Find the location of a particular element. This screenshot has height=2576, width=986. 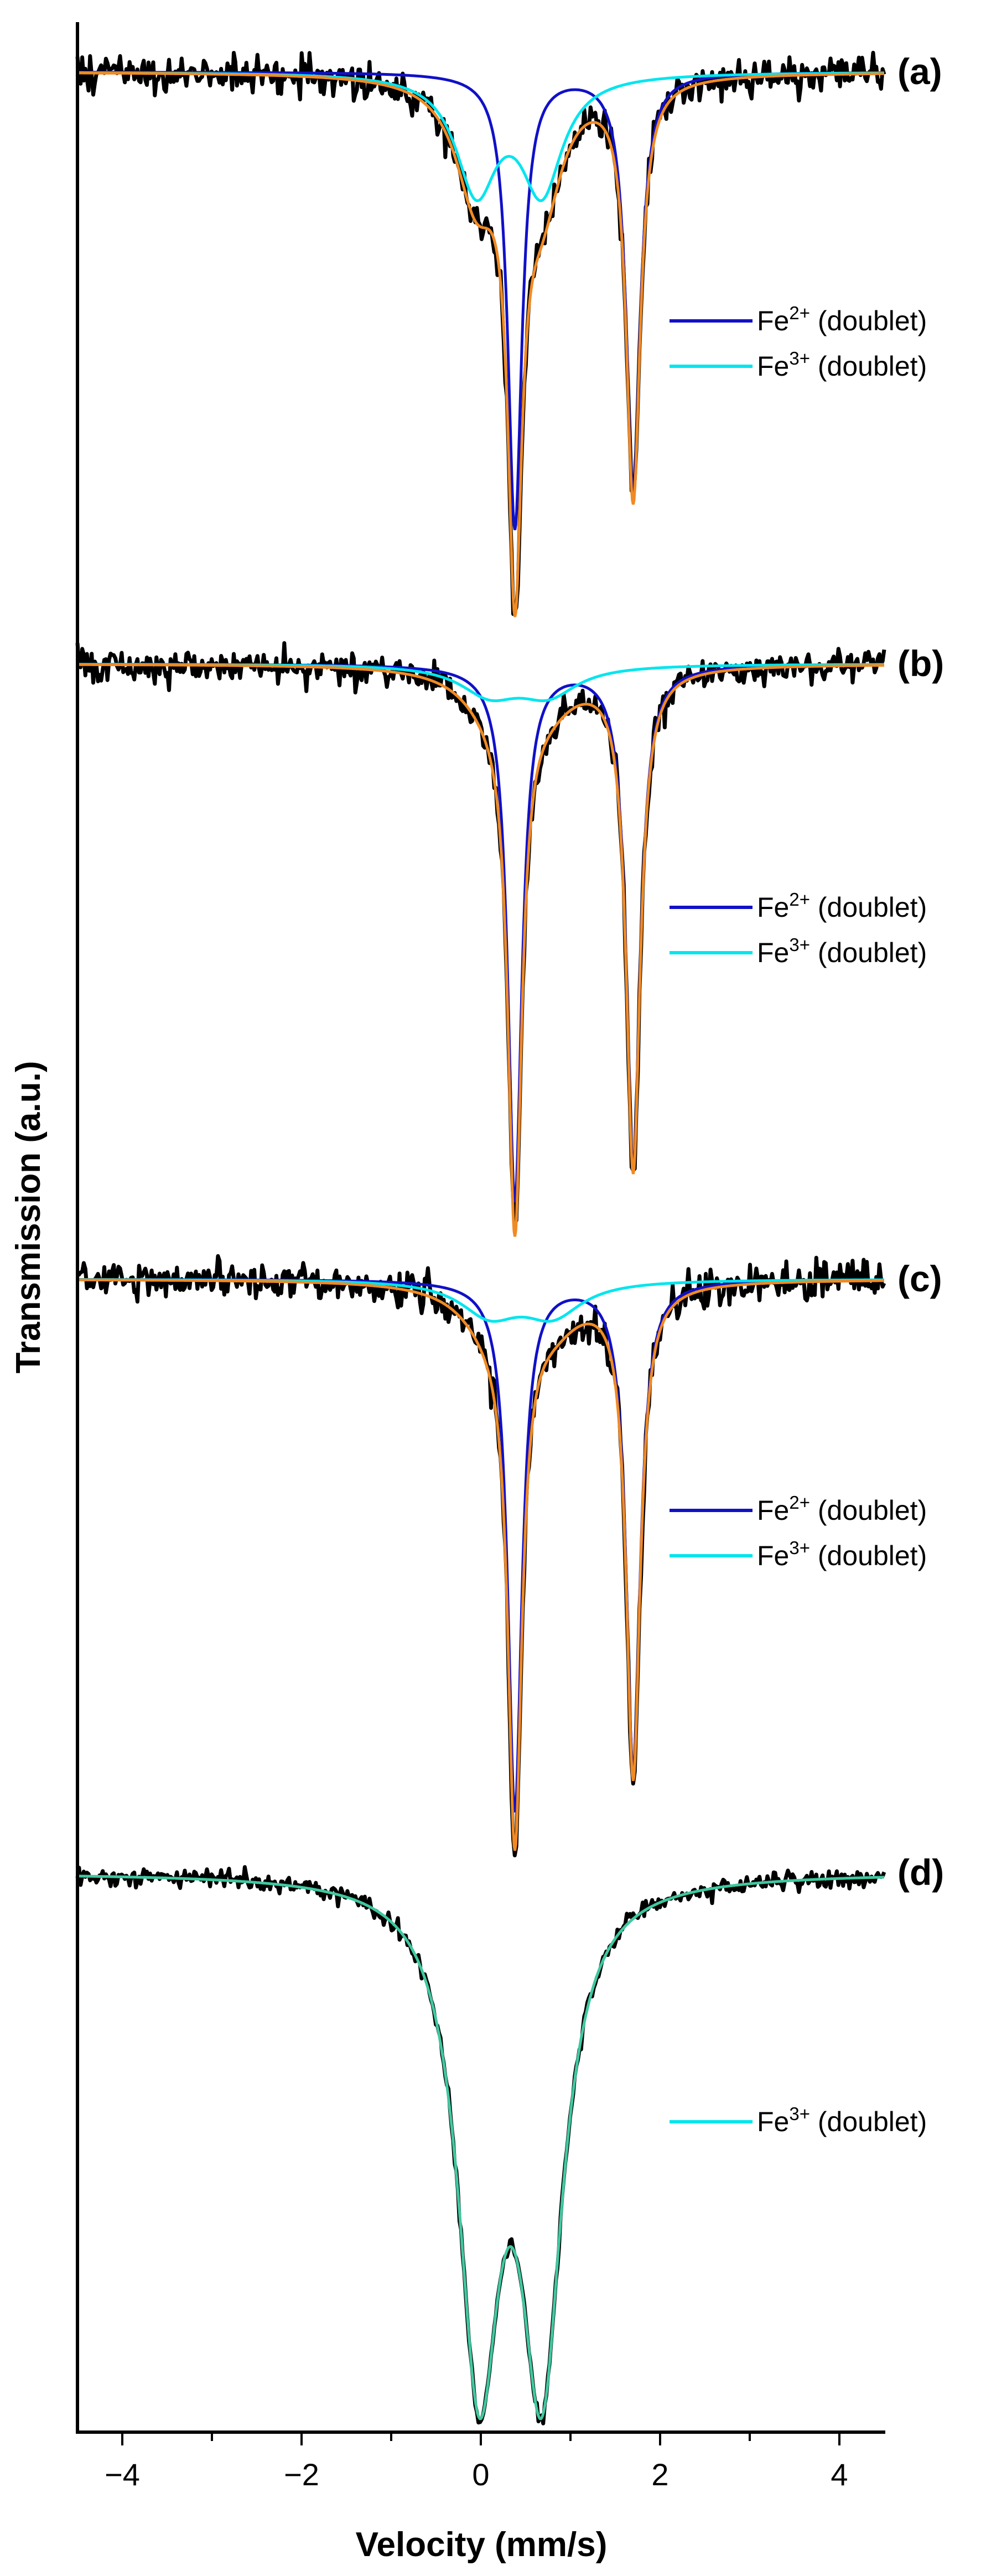

x-ticks: −4 −2 0 2 4 is located at coordinates (477, 2462).